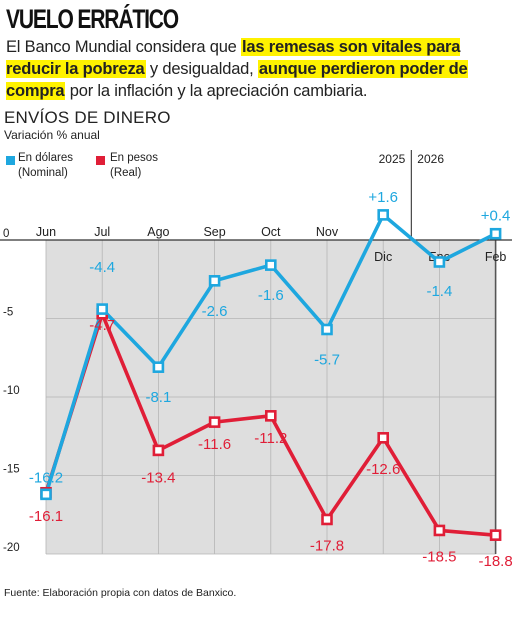  Describe the element at coordinates (11, 391) in the screenshot. I see `y-tick-label: -10` at that location.